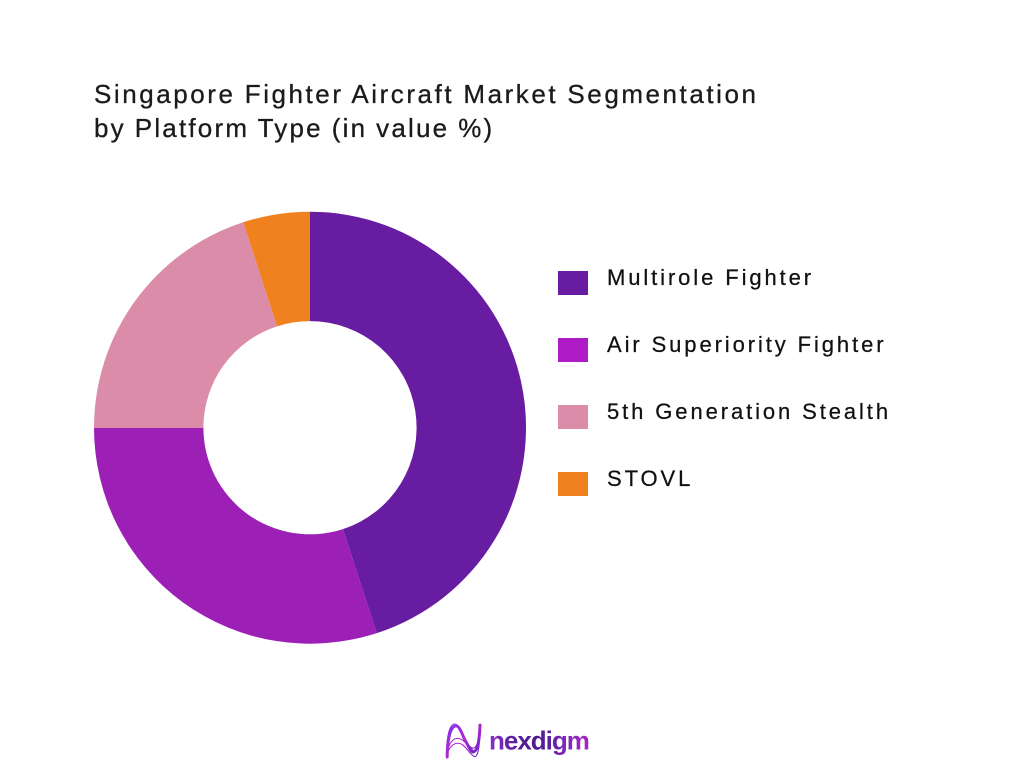 Image resolution: width=1024 pixels, height=768 pixels. I want to click on svg-text: nexdigm, so click(539, 741).